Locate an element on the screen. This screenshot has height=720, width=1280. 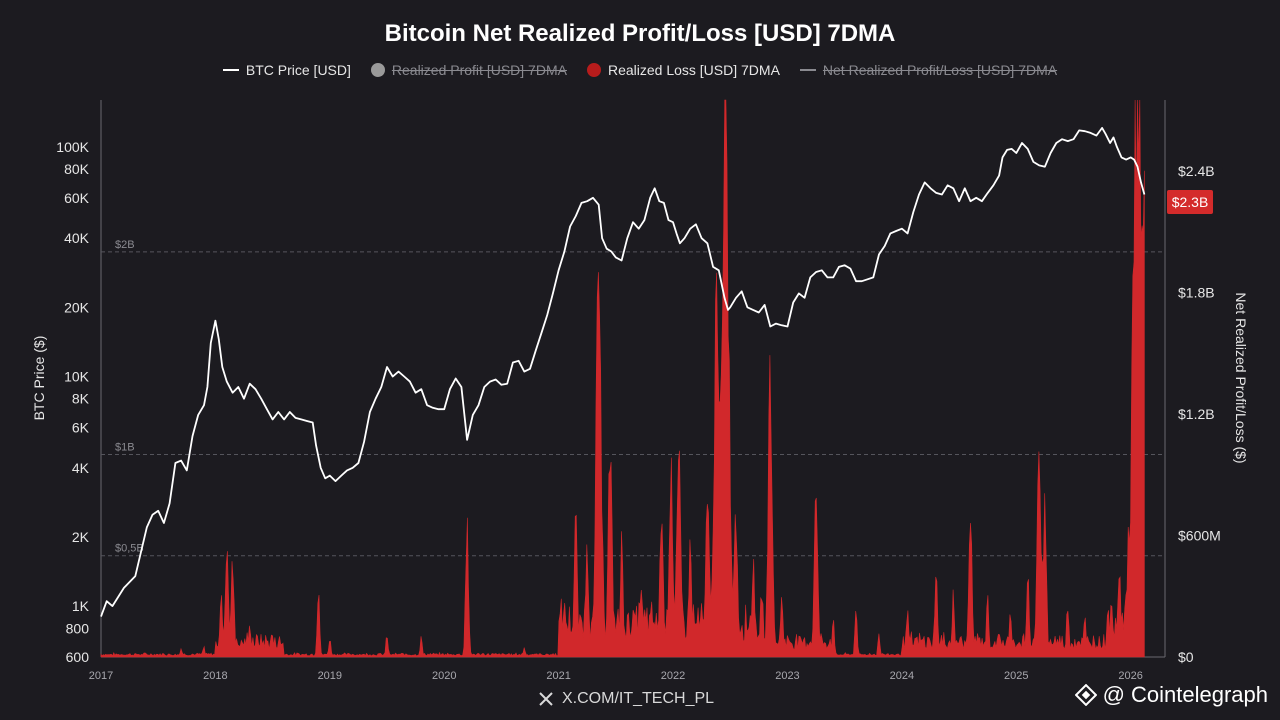
x-tick-label: 2017 is located at coordinates (101, 676).